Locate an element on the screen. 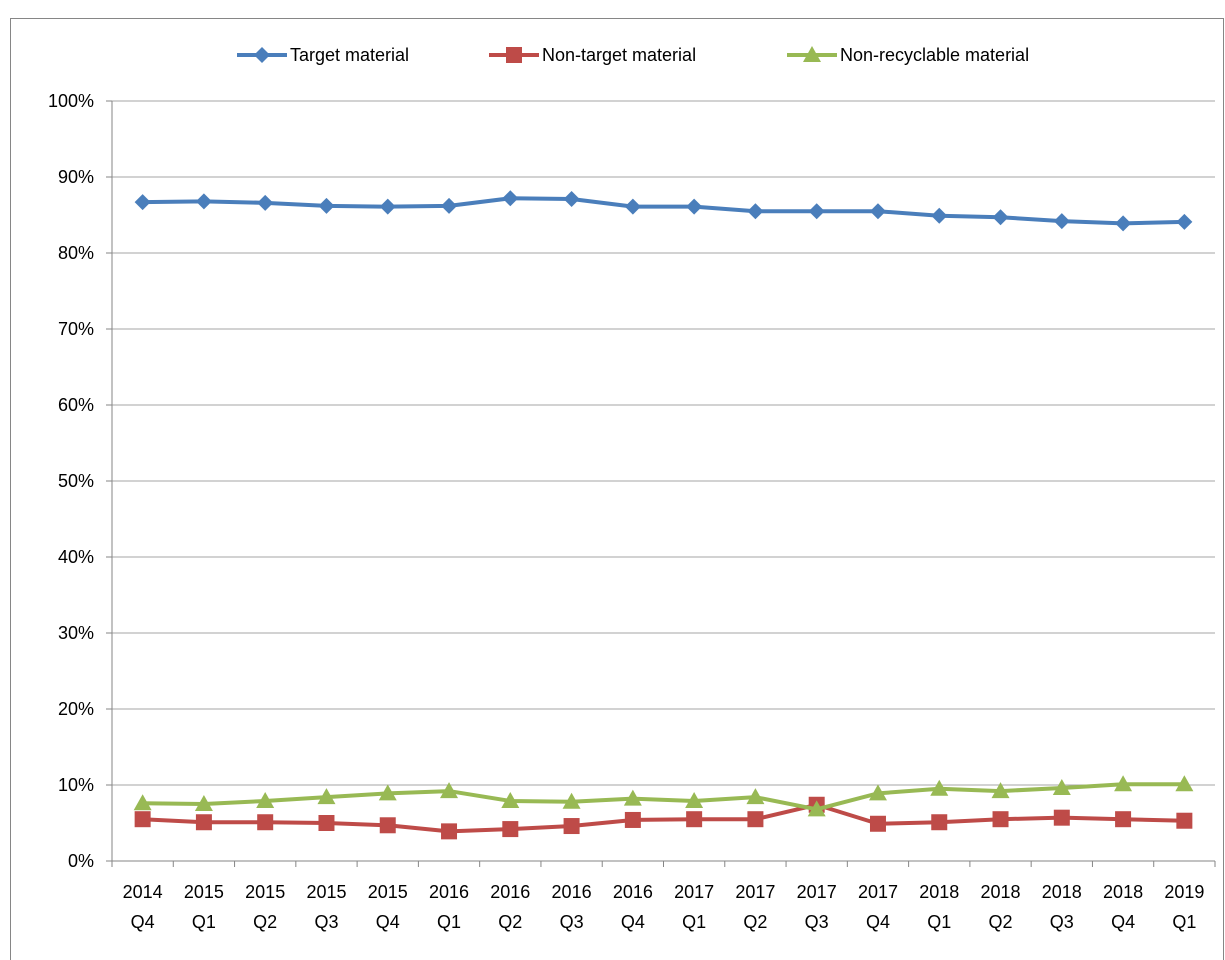  x-tick-label: 2018 Q3 is located at coordinates (1061, 907).